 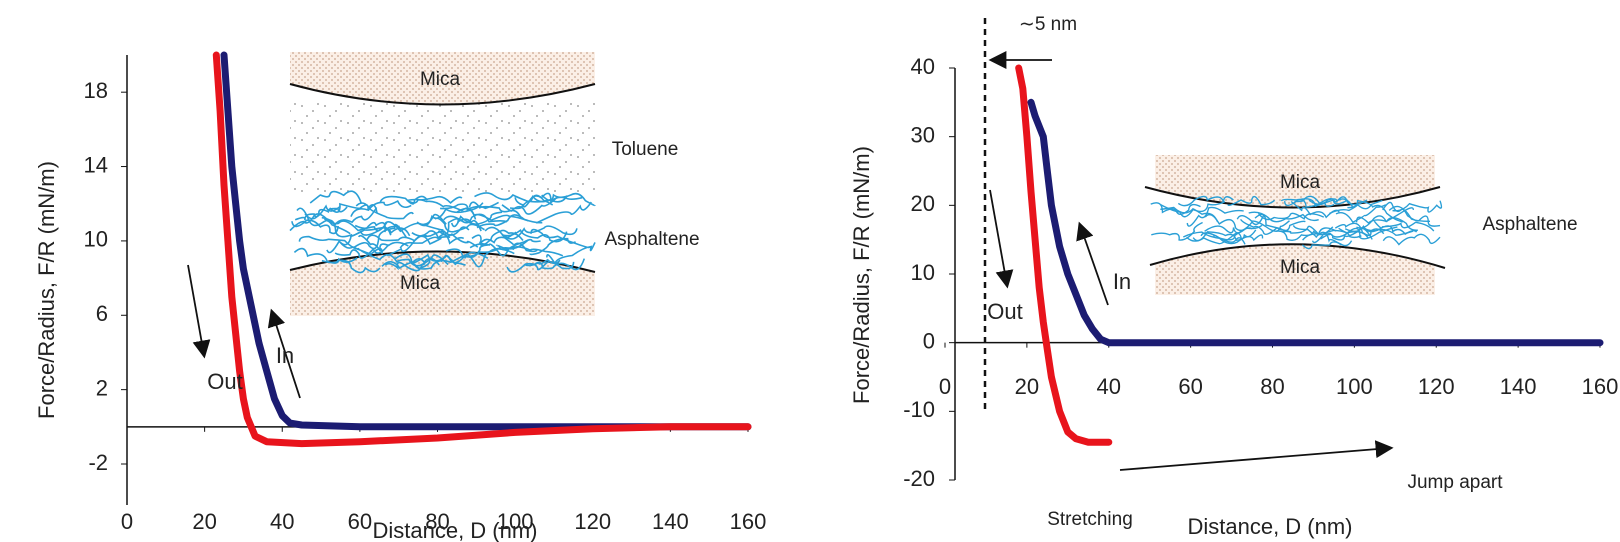 What do you see at coordinates (96, 90) in the screenshot?
I see `y-tick-label: 18` at bounding box center [96, 90].